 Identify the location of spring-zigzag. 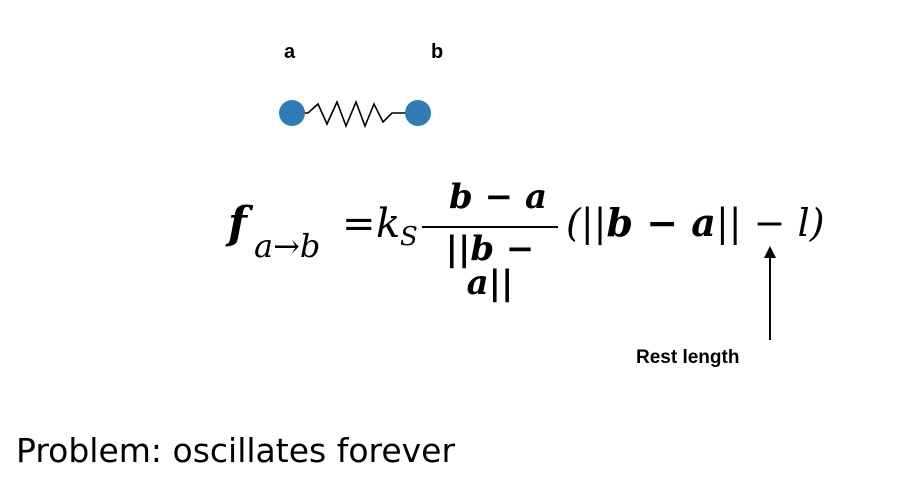
(355, 114).